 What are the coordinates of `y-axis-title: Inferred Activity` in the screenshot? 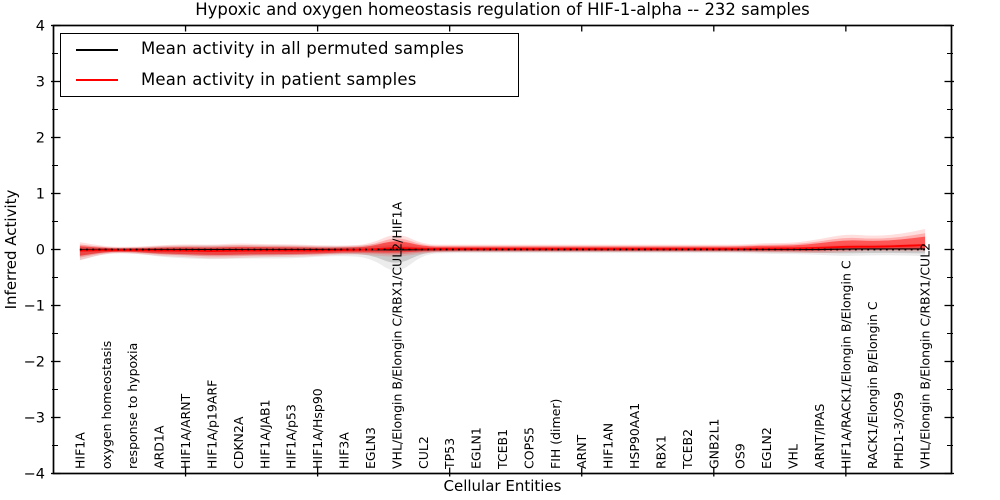 It's located at (11, 249).